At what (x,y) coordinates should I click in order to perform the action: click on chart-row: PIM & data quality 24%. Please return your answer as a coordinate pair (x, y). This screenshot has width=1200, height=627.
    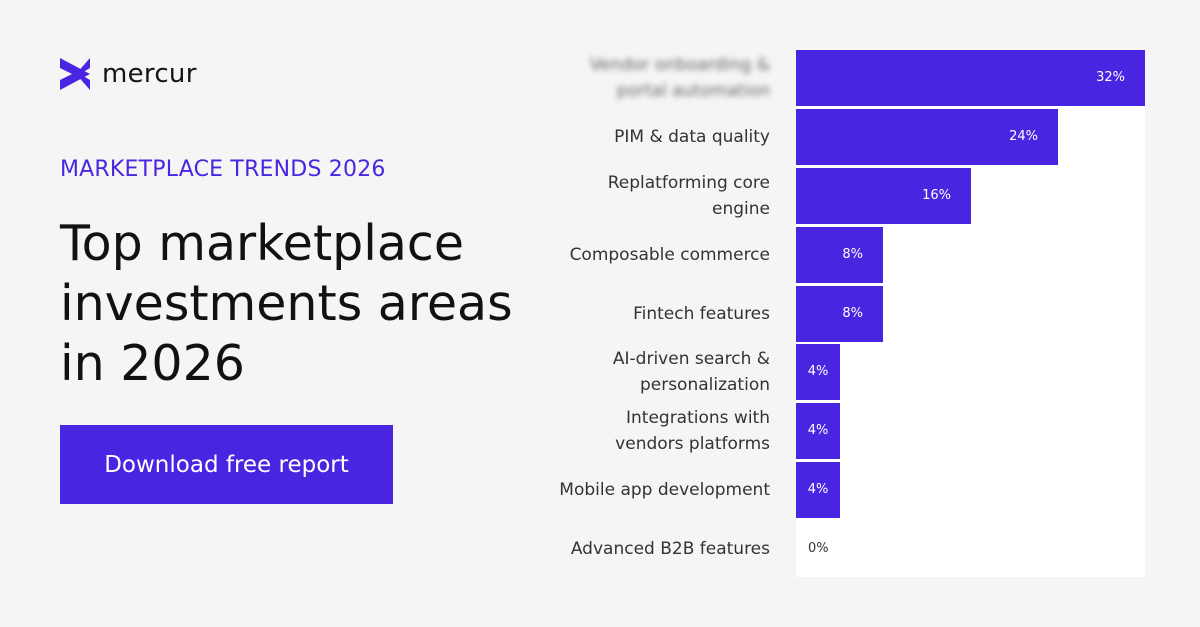
    Looking at the image, I should click on (850, 136).